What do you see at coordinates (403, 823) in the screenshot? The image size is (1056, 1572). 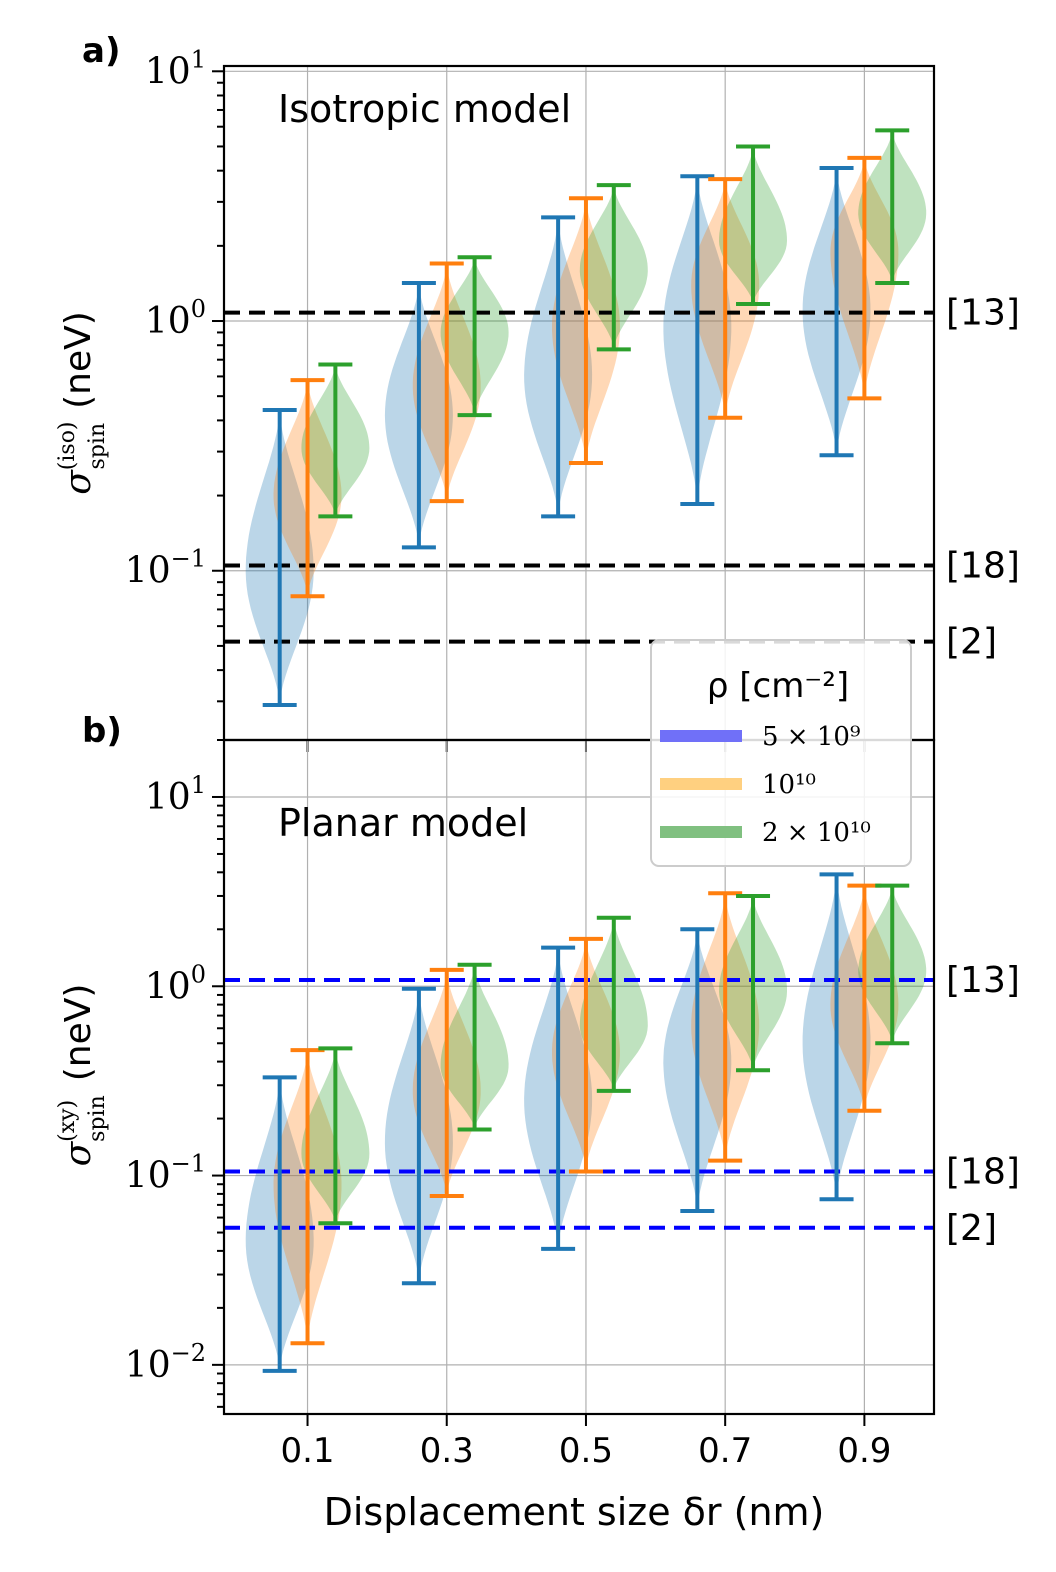 I see `panel-title-b: Planar model` at bounding box center [403, 823].